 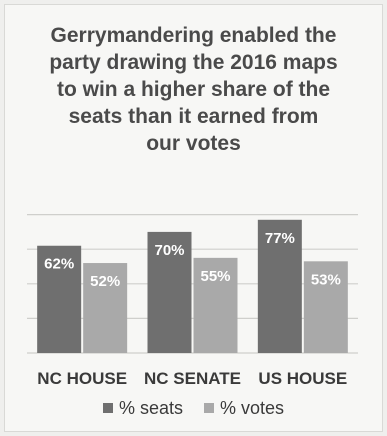 What do you see at coordinates (209, 408) in the screenshot?
I see `legend-swatch-votes` at bounding box center [209, 408].